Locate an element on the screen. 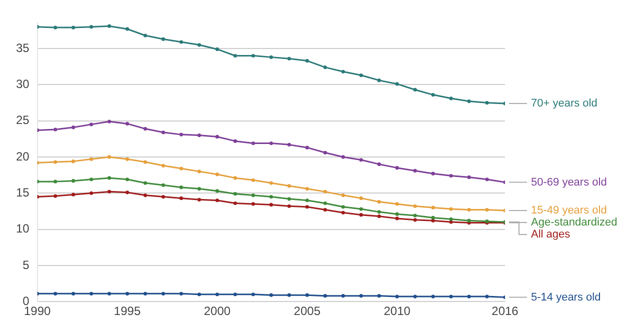 Image resolution: width=635 pixels, height=330 pixels. text: 70+ years old is located at coordinates (564, 103).